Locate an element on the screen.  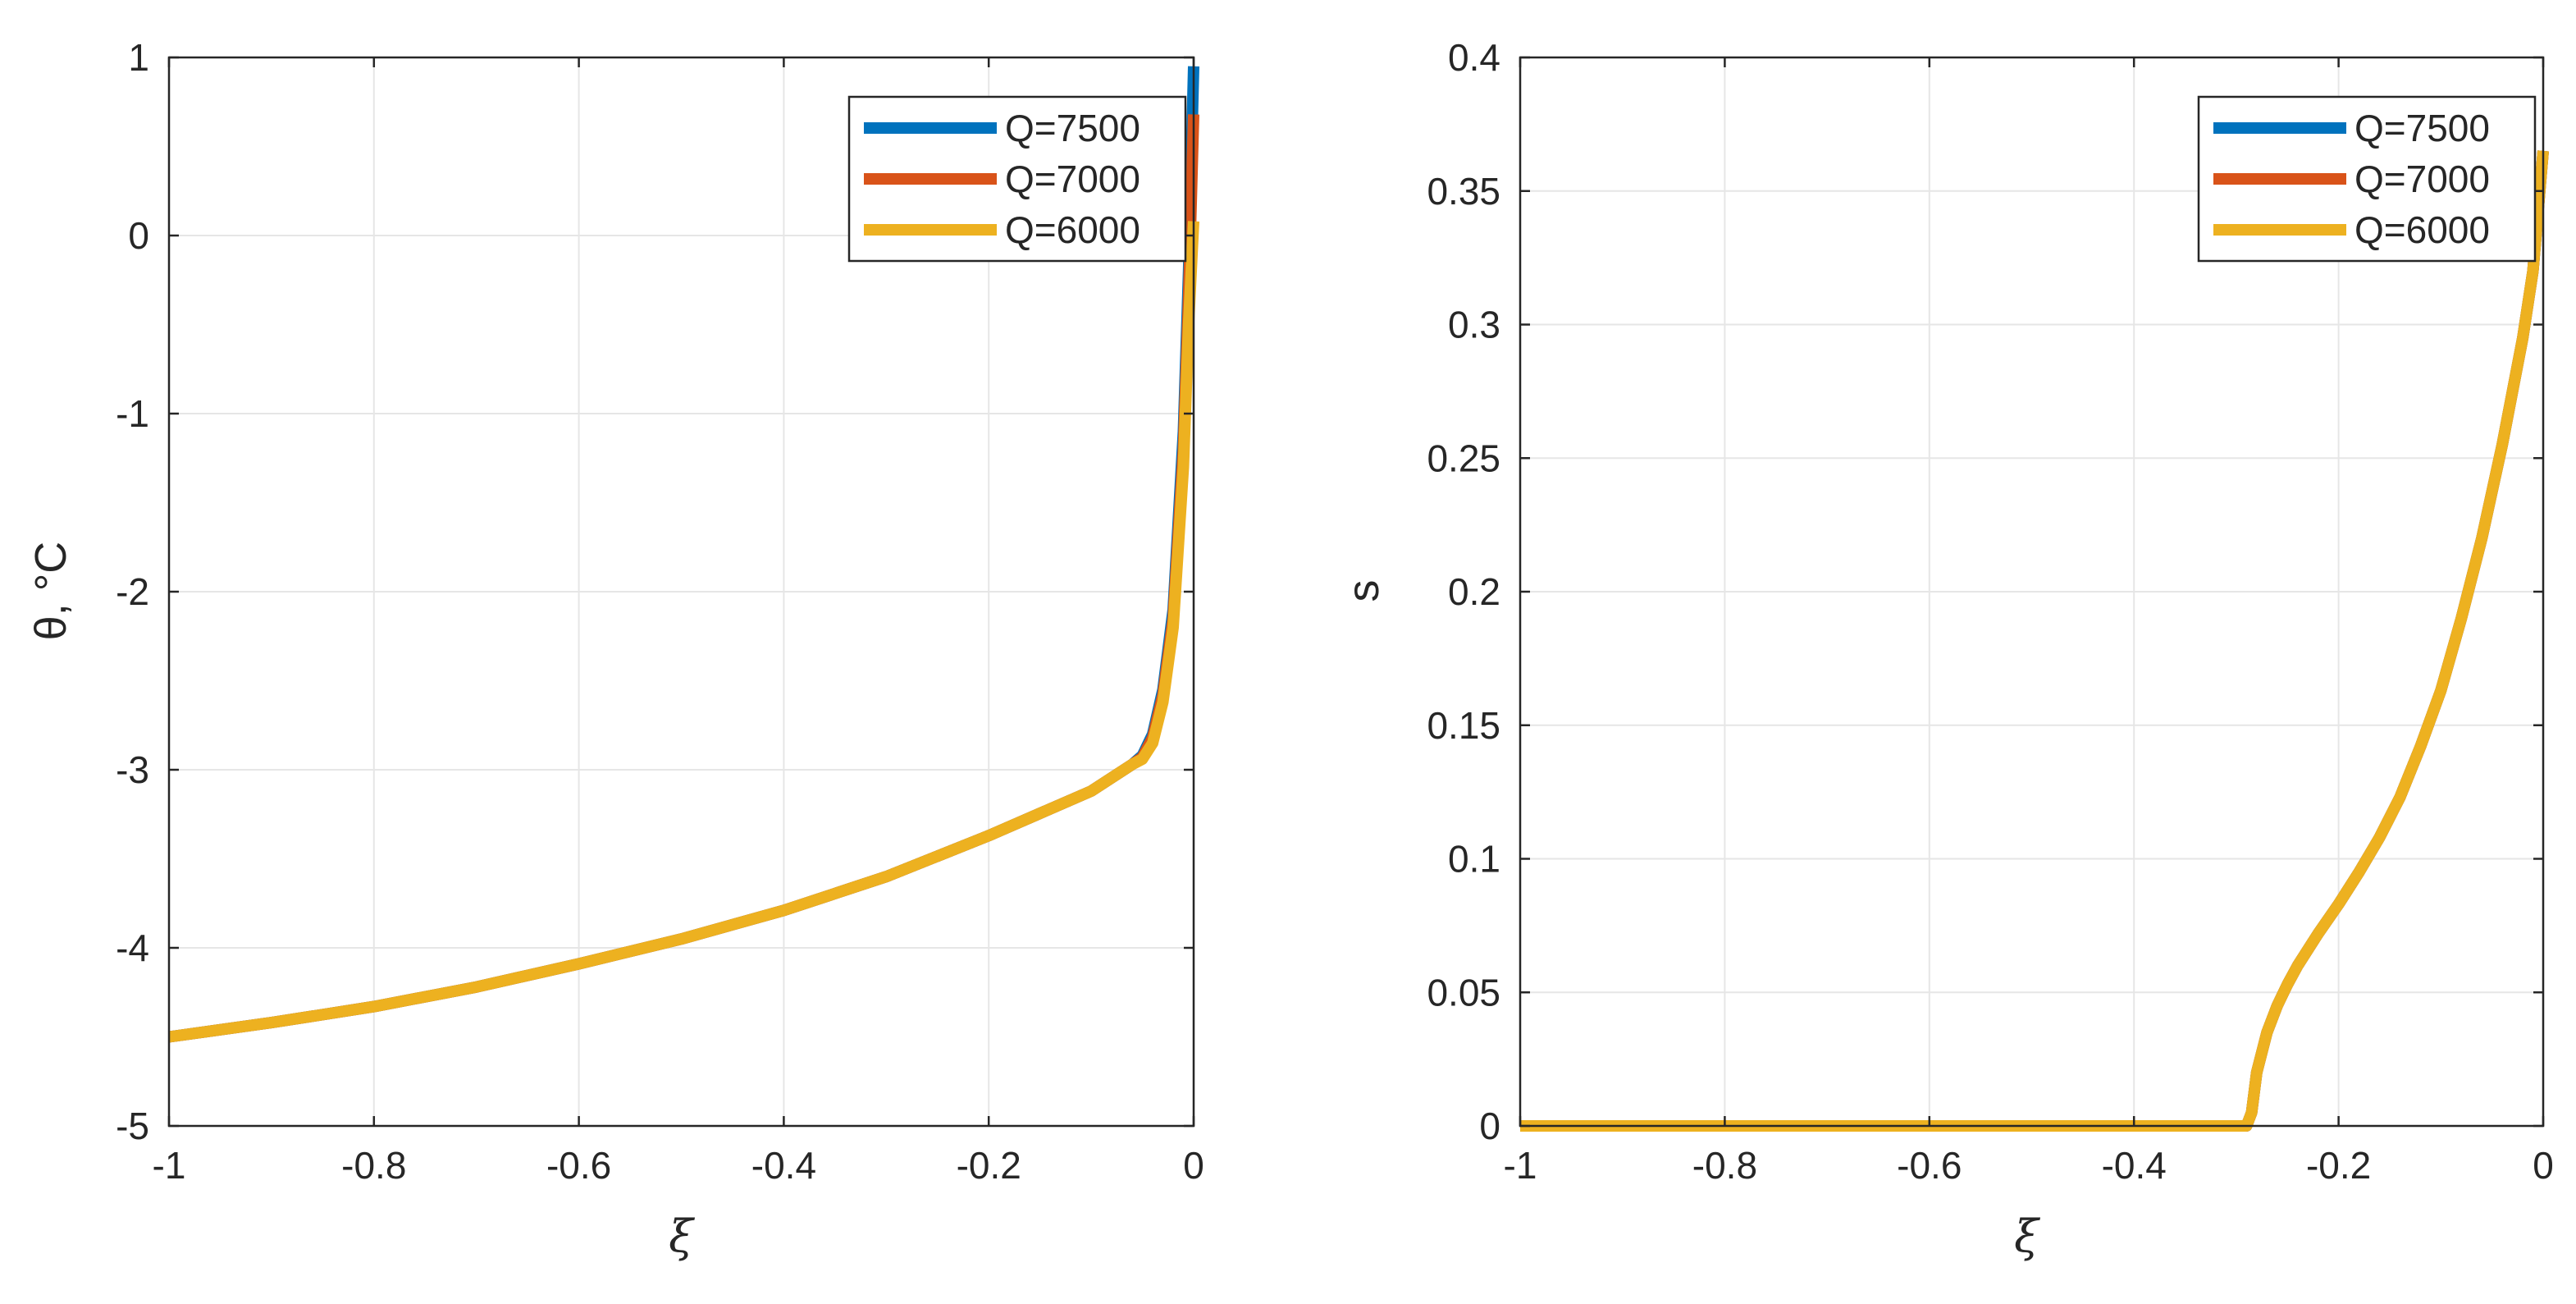
y-tick-label: -1 is located at coordinates (133, 413).